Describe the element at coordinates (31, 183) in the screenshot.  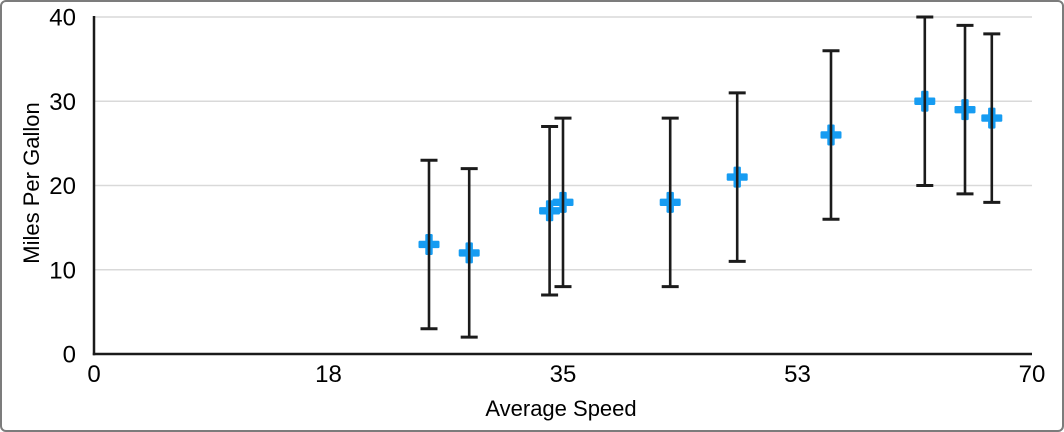
I see `y-axis-title: Miles Per Gallon` at that location.